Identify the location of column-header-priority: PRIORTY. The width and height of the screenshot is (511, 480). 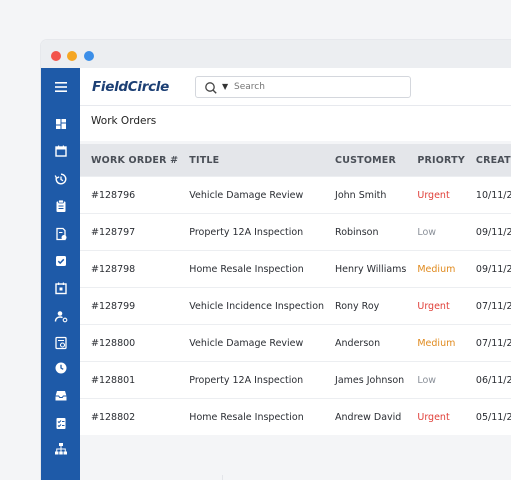
(435, 160).